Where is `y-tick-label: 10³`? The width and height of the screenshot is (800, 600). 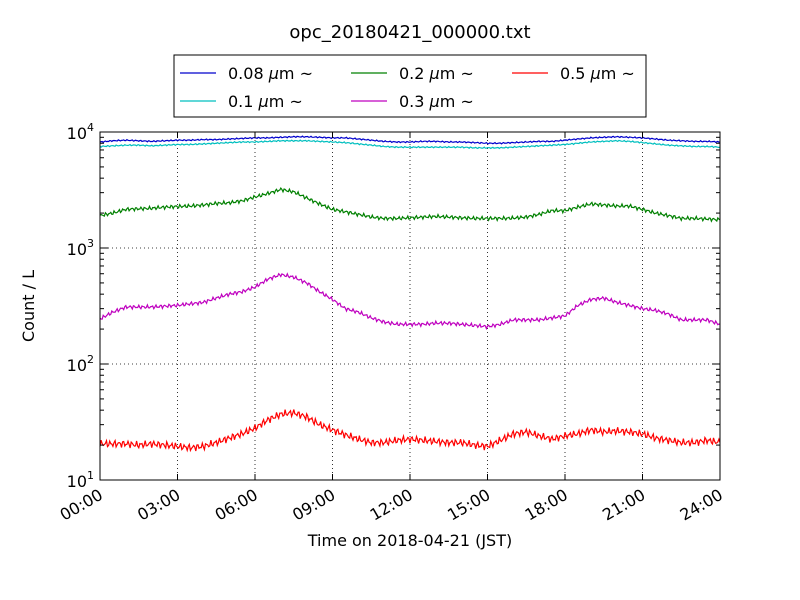 y-tick-label: 10³ is located at coordinates (80, 248).